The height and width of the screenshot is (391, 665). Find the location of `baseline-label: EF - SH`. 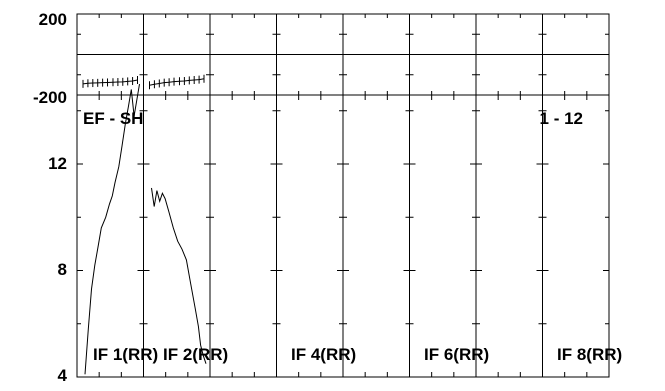

baseline-label: EF - SH is located at coordinates (113, 118).